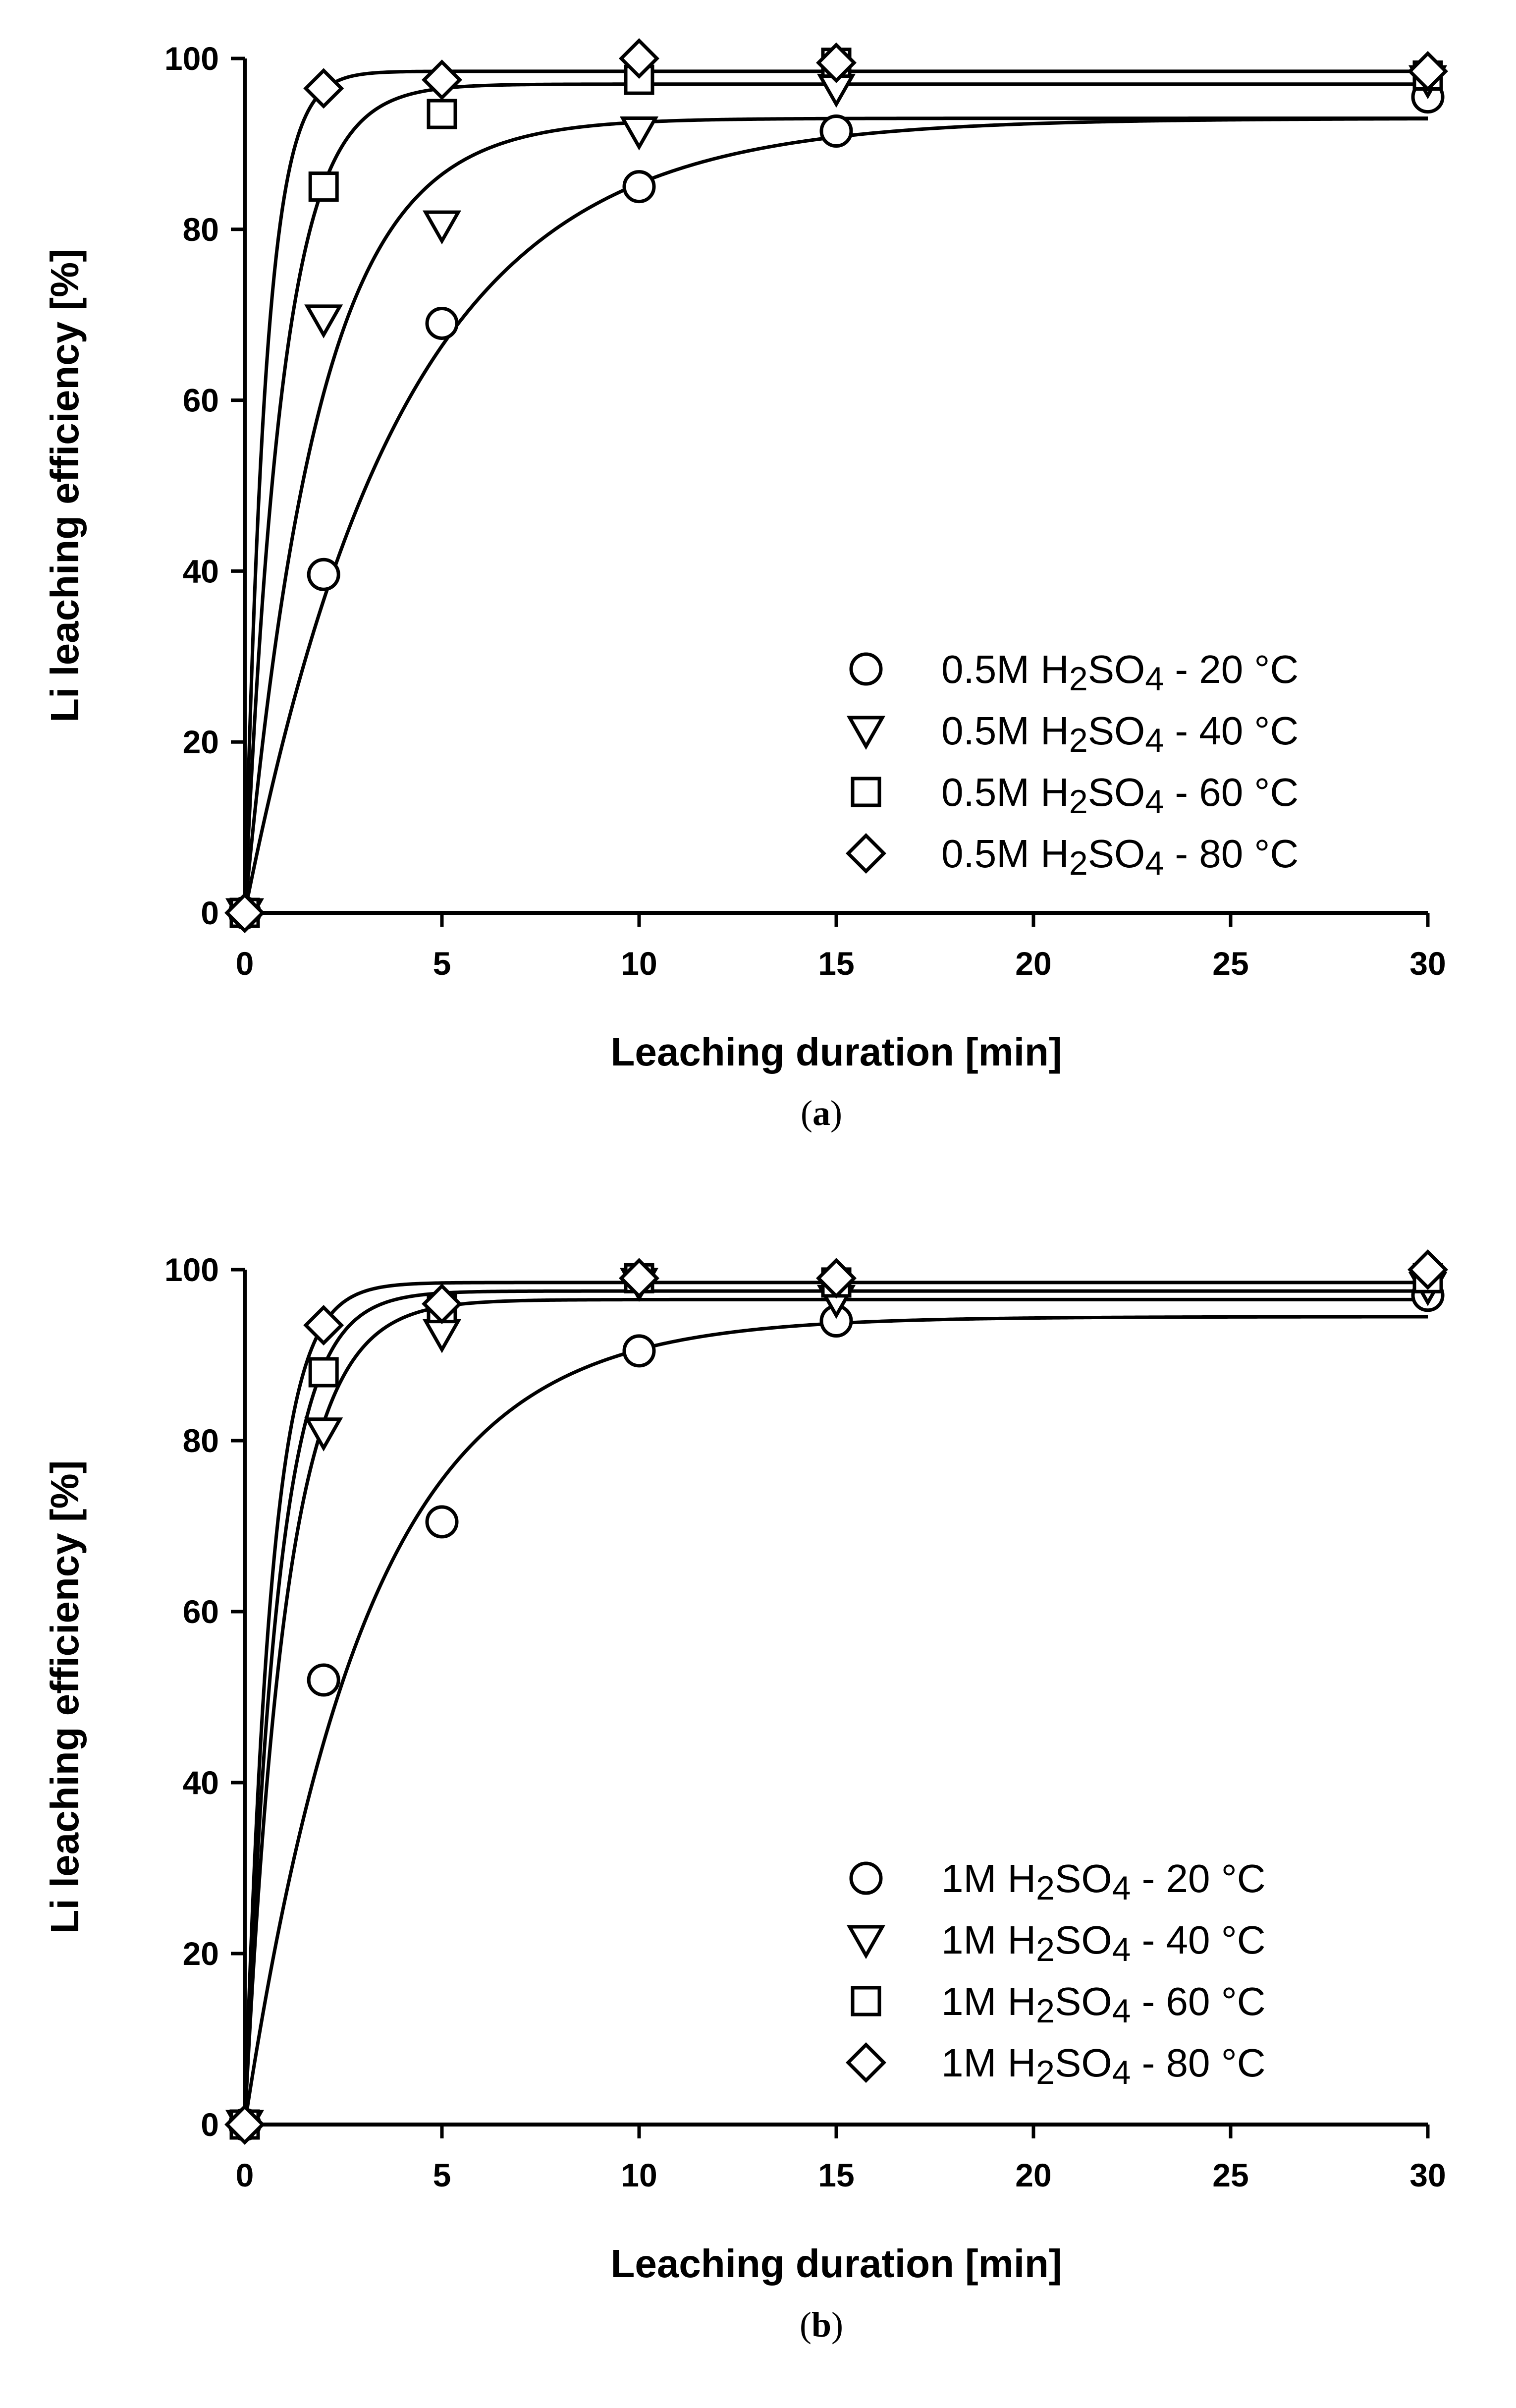 This screenshot has height=2408, width=1516. I want to click on legend-label-0: 0.5M H2SO4 - 20 °C, so click(1120, 672).